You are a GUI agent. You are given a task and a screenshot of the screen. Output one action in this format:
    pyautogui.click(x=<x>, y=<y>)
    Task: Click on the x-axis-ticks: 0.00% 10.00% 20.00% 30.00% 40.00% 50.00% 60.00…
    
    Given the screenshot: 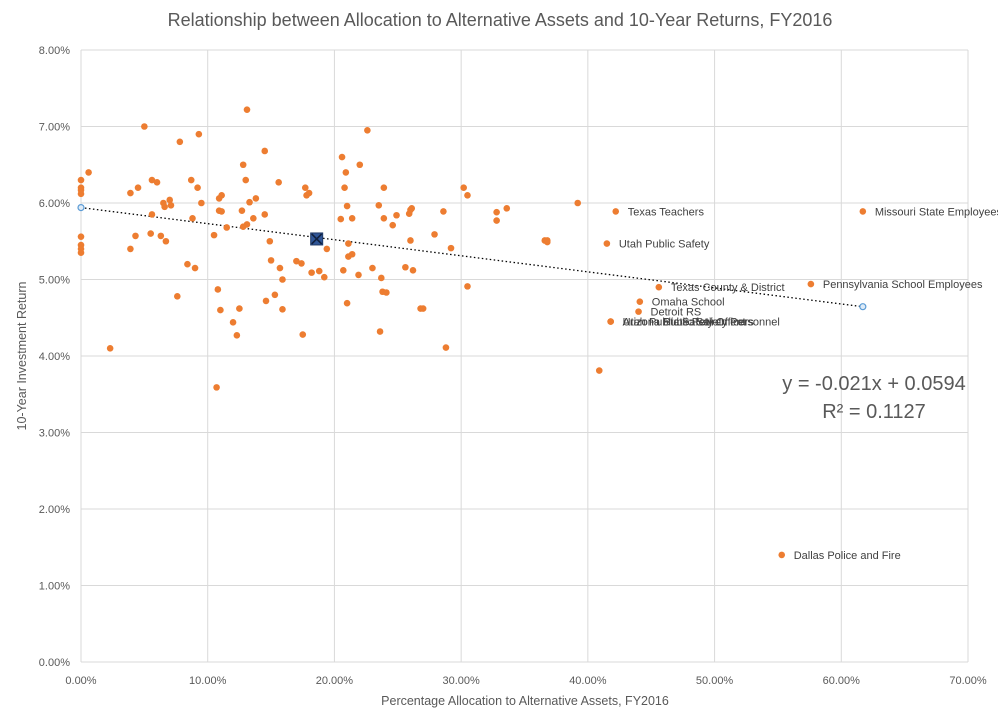 What is the action you would take?
    pyautogui.click(x=525, y=681)
    